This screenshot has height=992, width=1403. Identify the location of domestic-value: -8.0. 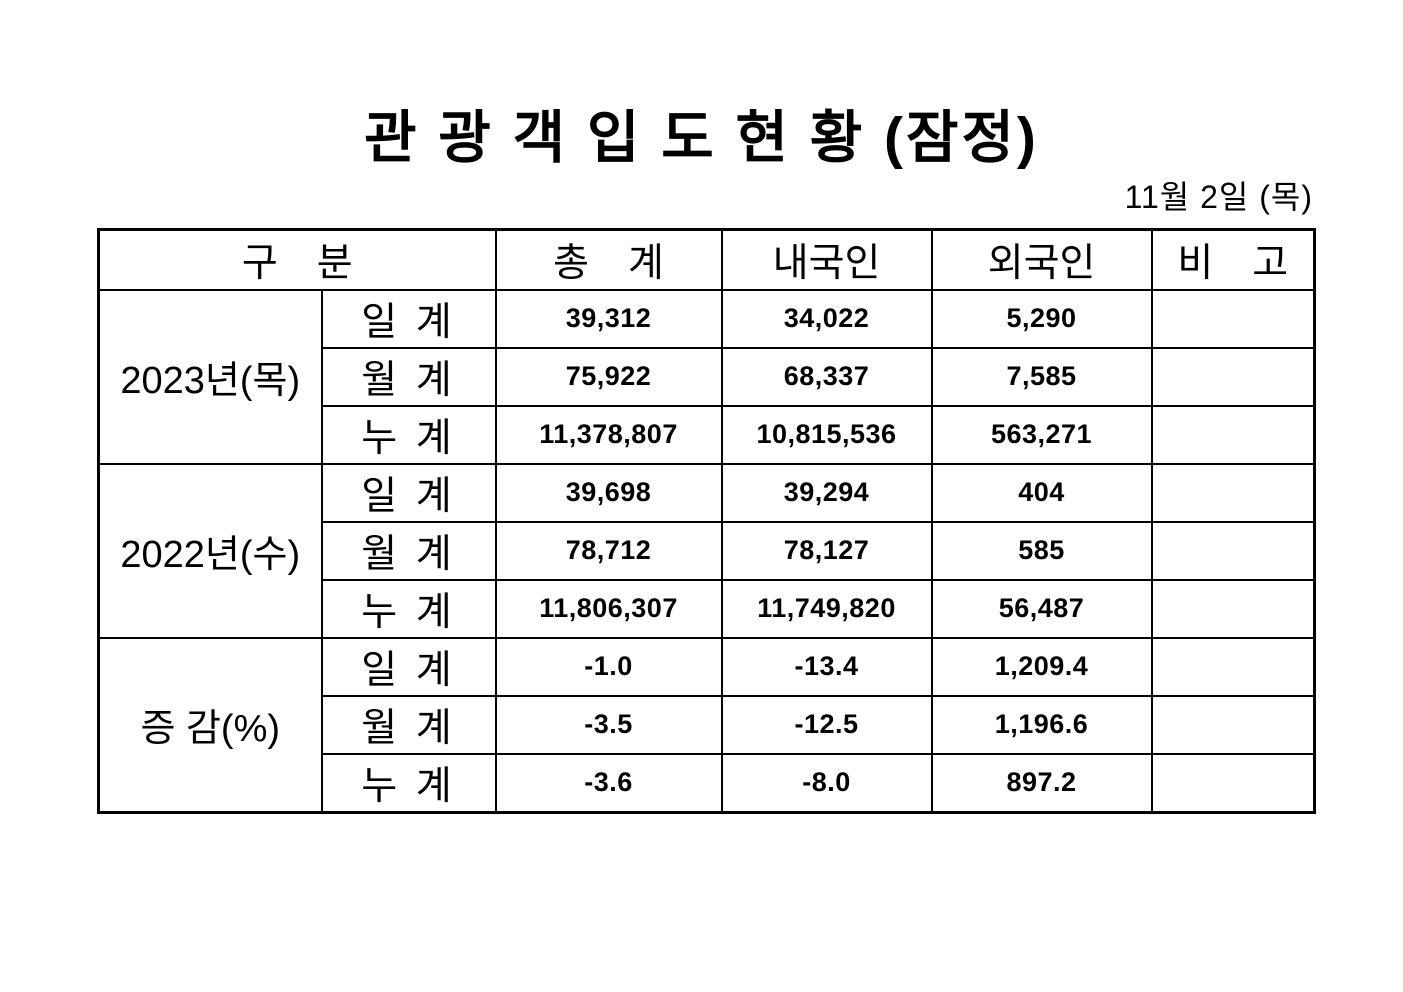
(826, 782).